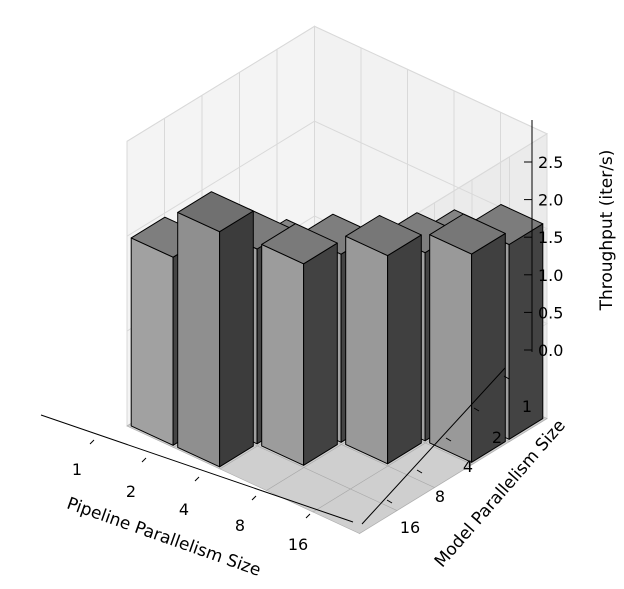 The width and height of the screenshot is (624, 589). What do you see at coordinates (77, 469) in the screenshot?
I see `pipeline-tick-label: 1` at bounding box center [77, 469].